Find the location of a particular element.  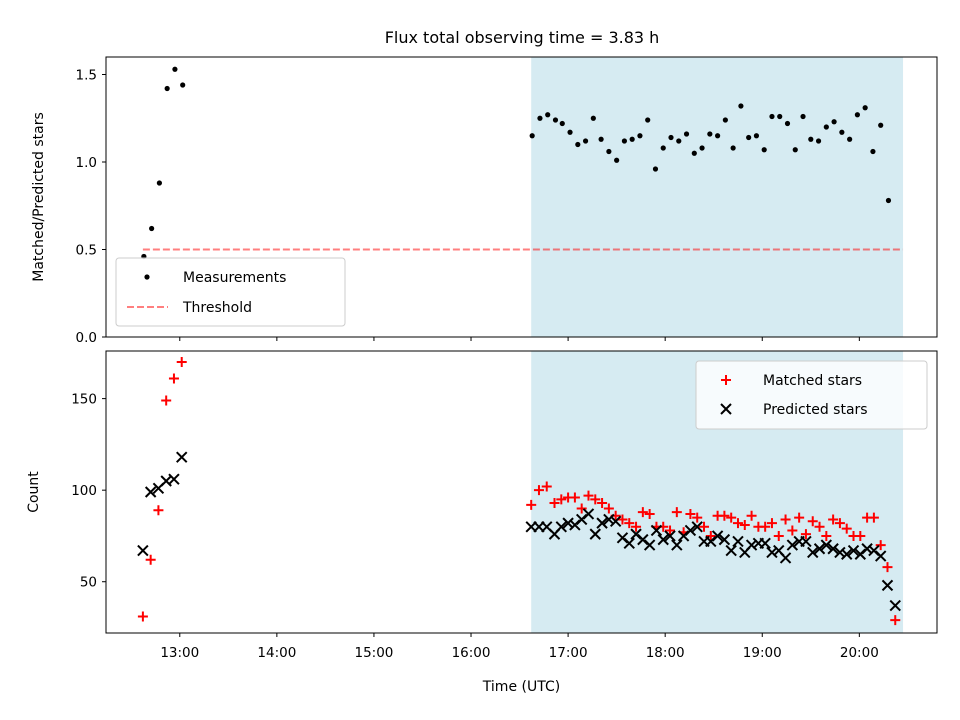

xtick-label: 19:00 is located at coordinates (762, 653).